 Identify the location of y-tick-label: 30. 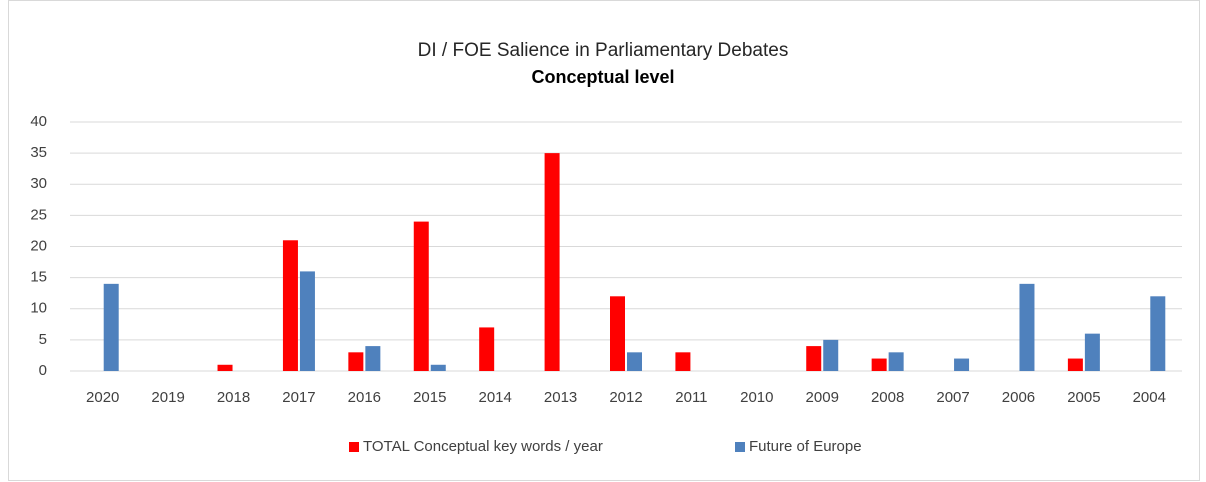
(38, 183).